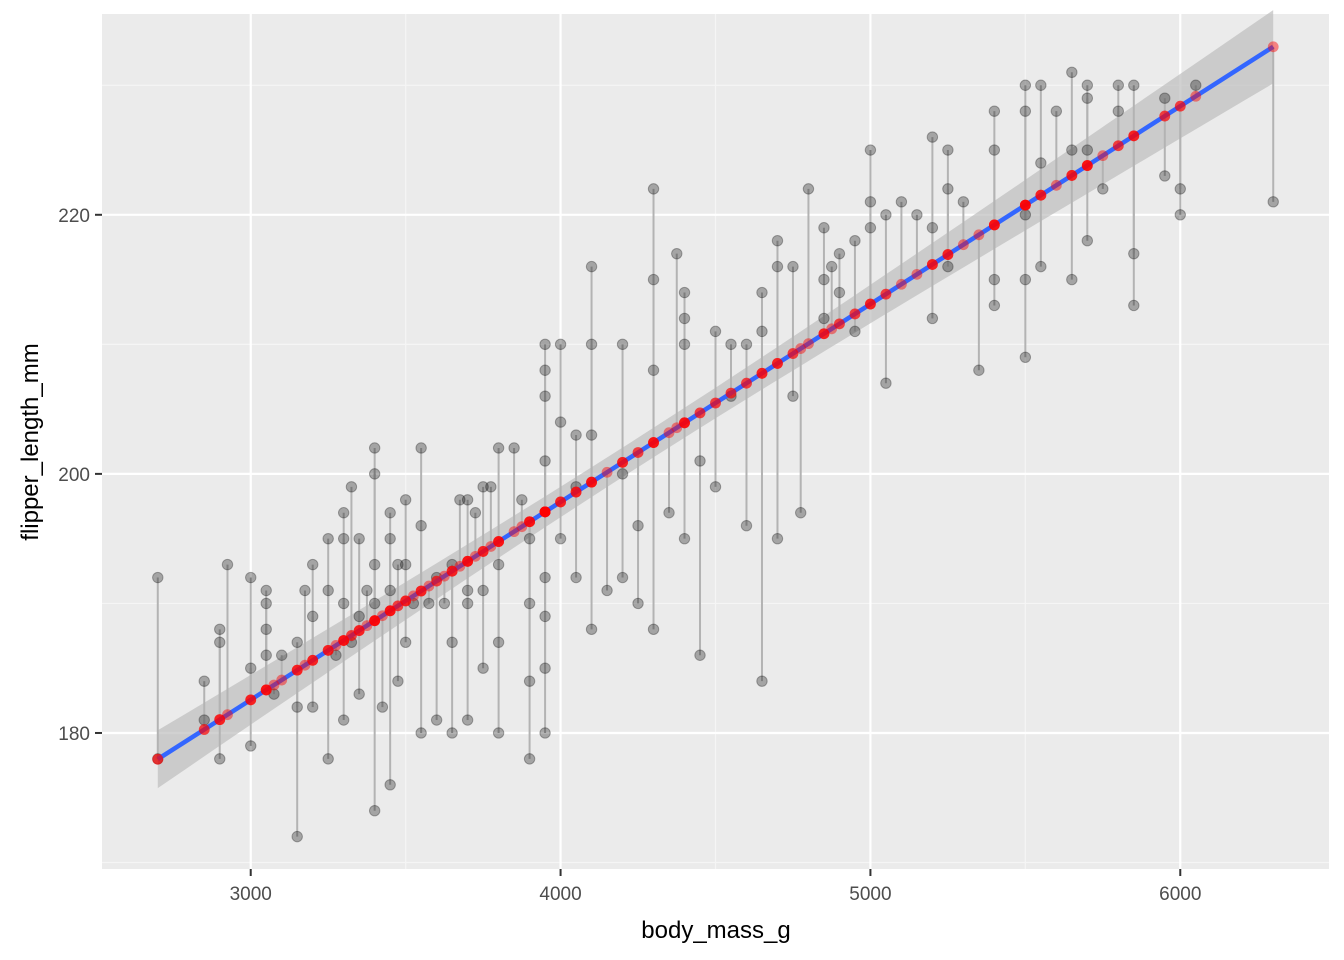 This screenshot has height=960, width=1344. Describe the element at coordinates (715, 930) in the screenshot. I see `x-axis-title: body_mass_g` at that location.